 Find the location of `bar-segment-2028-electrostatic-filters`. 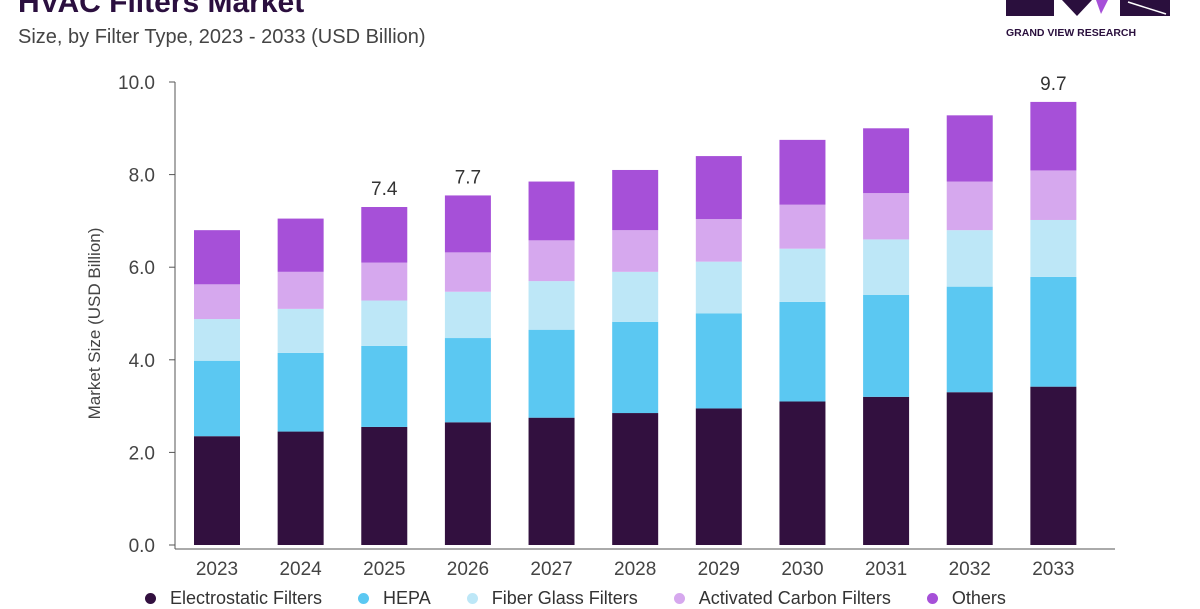

bar-segment-2028-electrostatic-filters is located at coordinates (635, 479).